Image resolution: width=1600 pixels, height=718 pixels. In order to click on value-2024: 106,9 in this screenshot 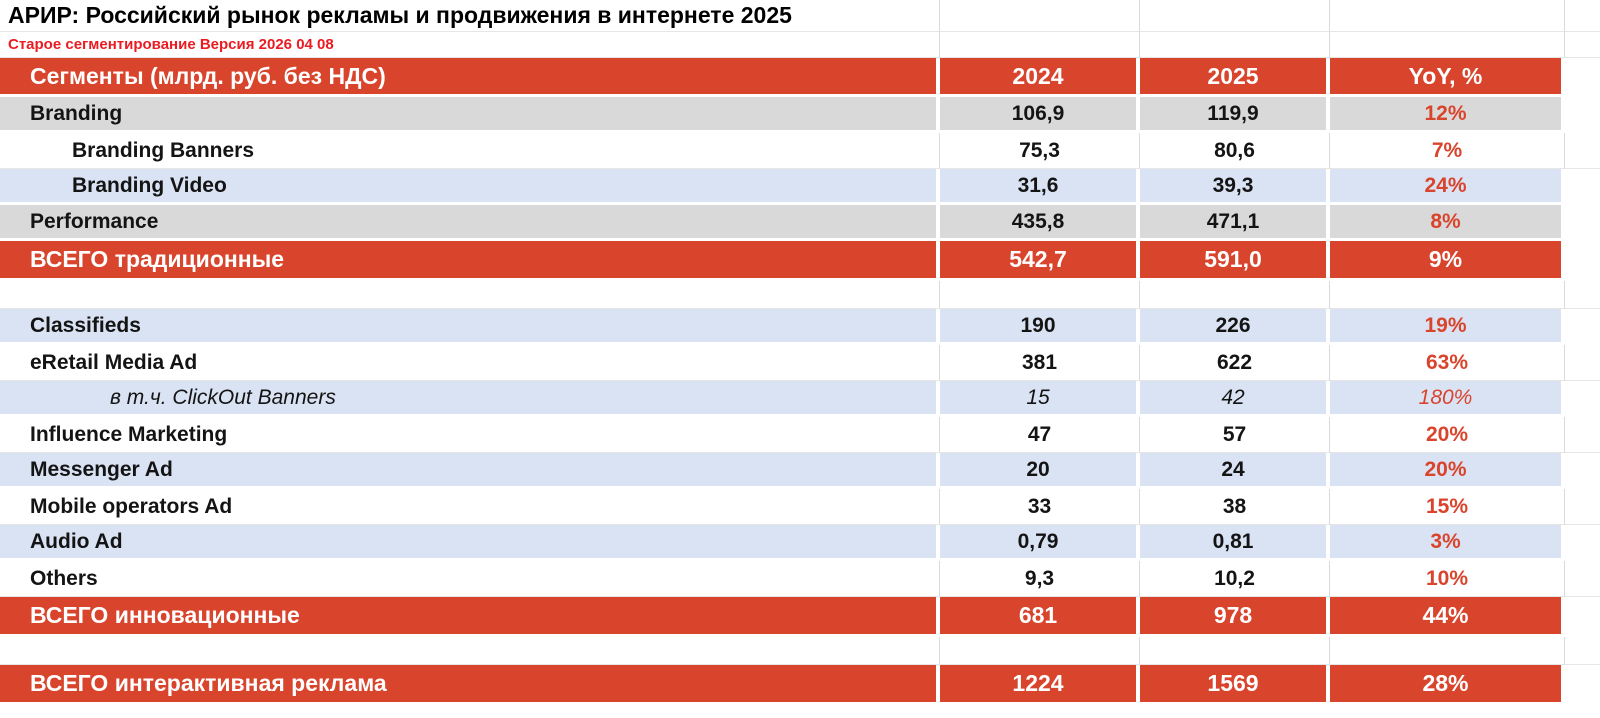, I will do `click(1040, 115)`.